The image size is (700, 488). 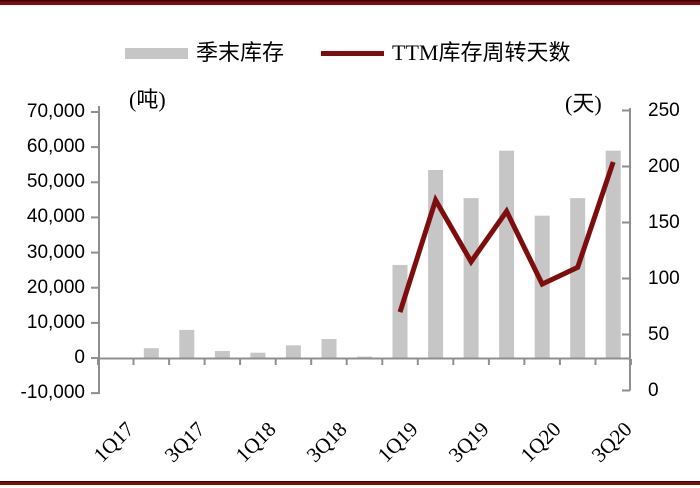 I want to click on legend: 季末库存 TTM库存周转天数, so click(x=347, y=53).